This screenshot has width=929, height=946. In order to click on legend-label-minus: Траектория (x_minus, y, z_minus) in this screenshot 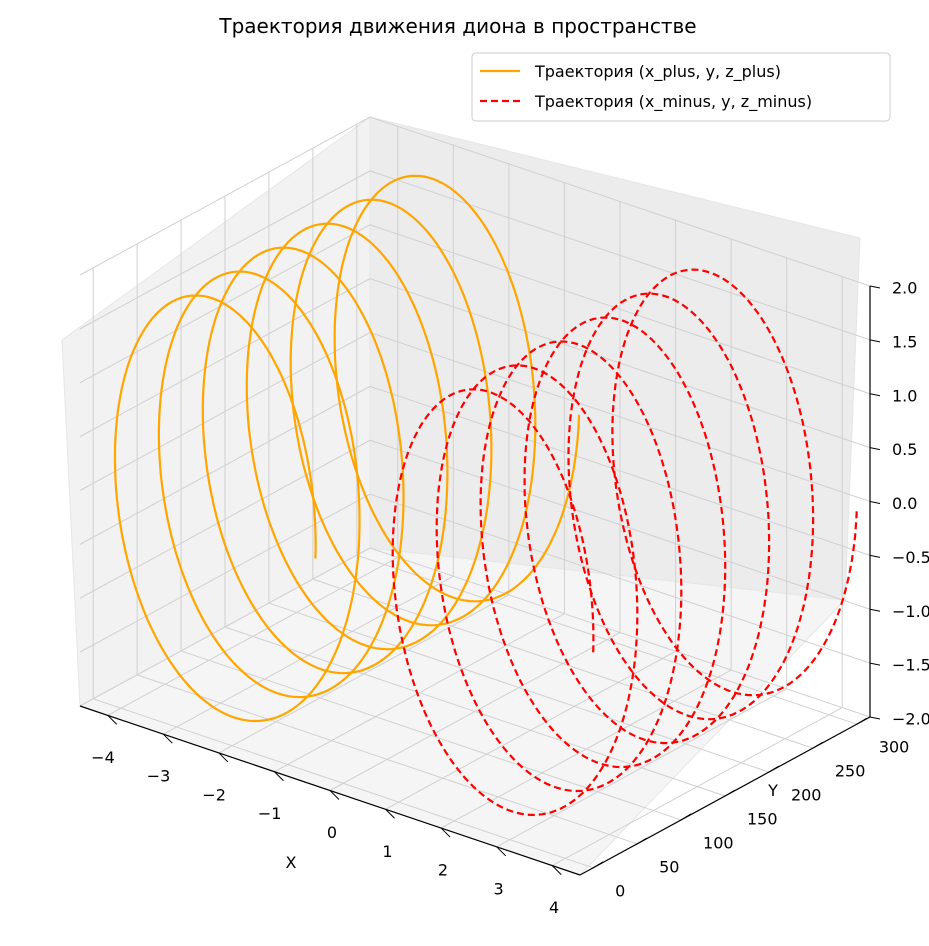, I will do `click(673, 102)`.